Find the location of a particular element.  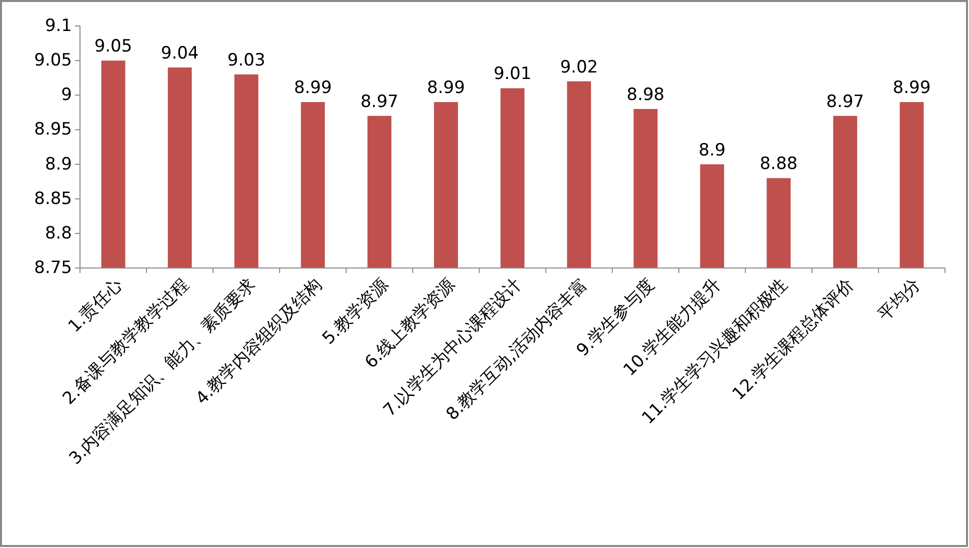

data-label: 8.88 is located at coordinates (779, 164).